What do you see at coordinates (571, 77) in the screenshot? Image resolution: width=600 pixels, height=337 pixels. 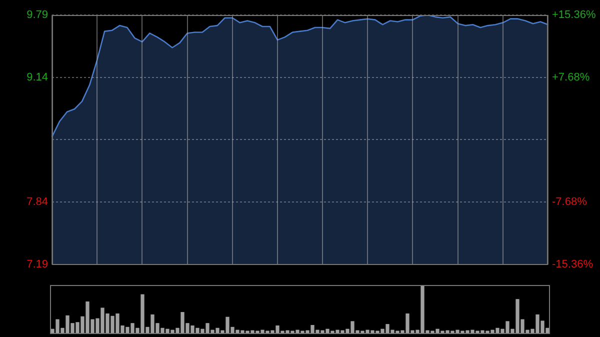 I see `y2-tick-label: +7.68%` at bounding box center [571, 77].